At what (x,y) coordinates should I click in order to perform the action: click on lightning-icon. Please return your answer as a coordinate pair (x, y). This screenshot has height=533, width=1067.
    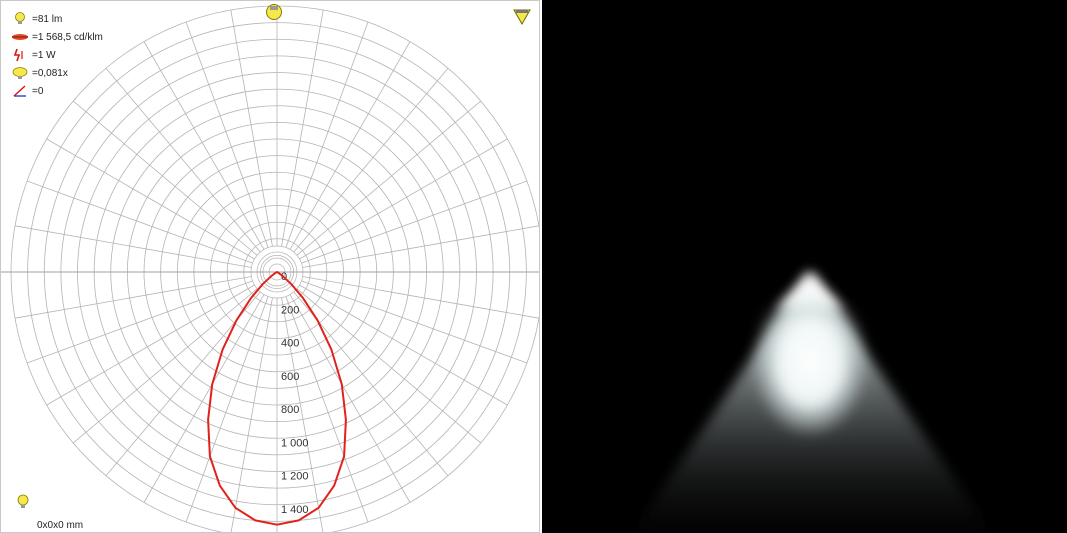
    Looking at the image, I should click on (18, 55).